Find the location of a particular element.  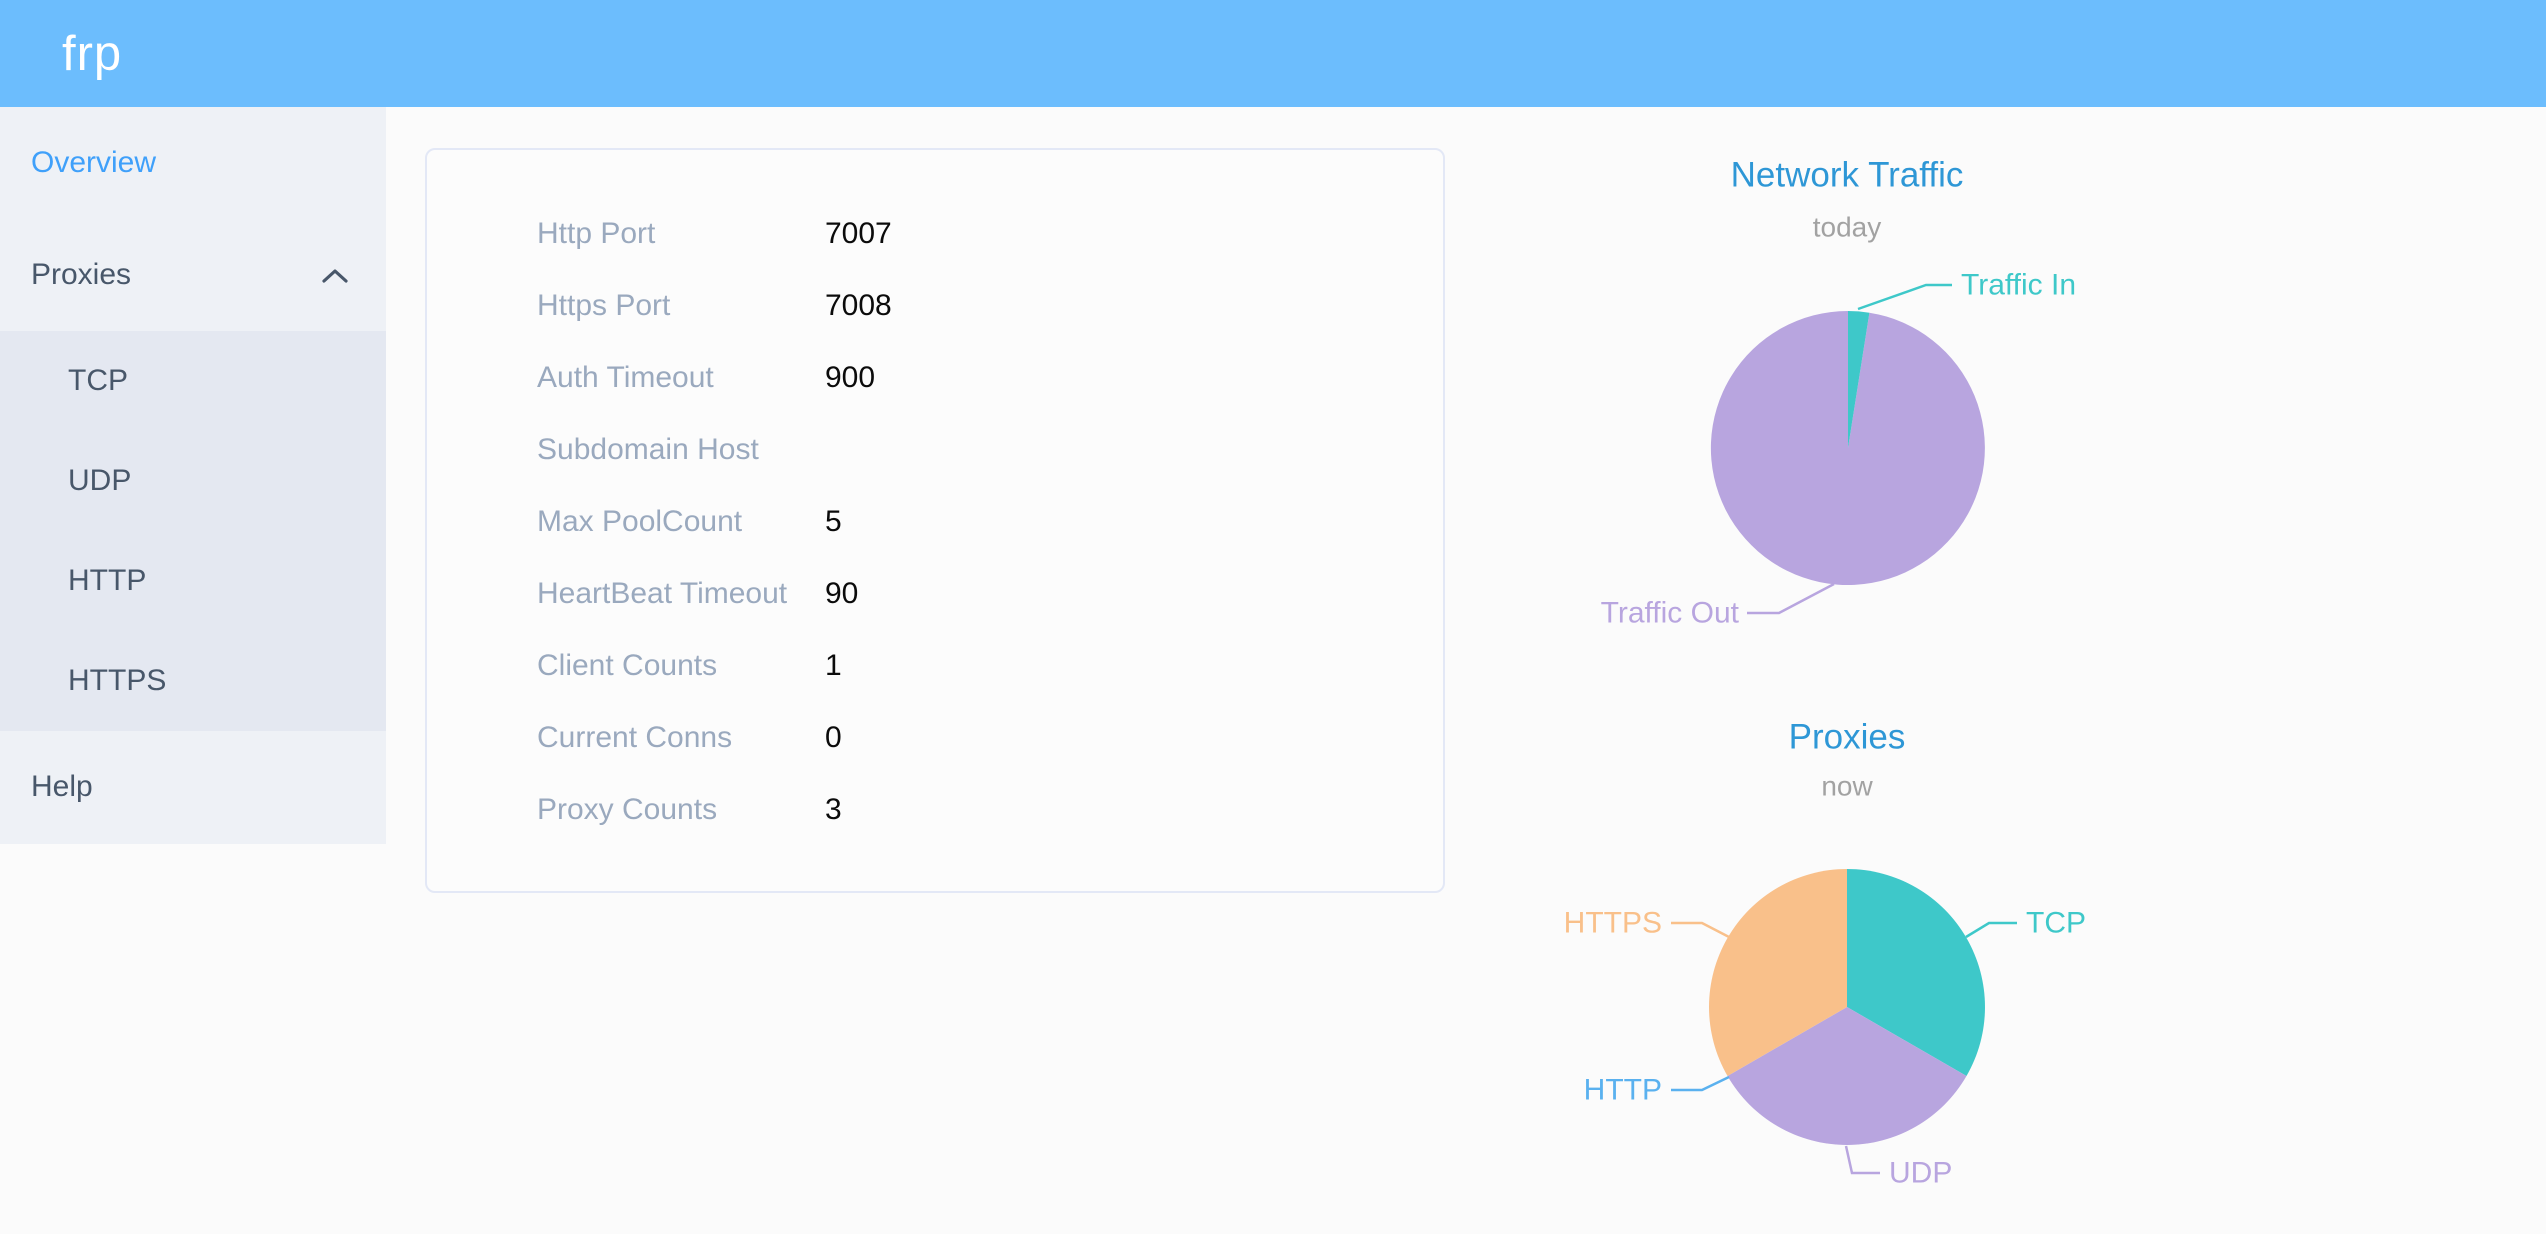

info-value: 1 is located at coordinates (833, 665).